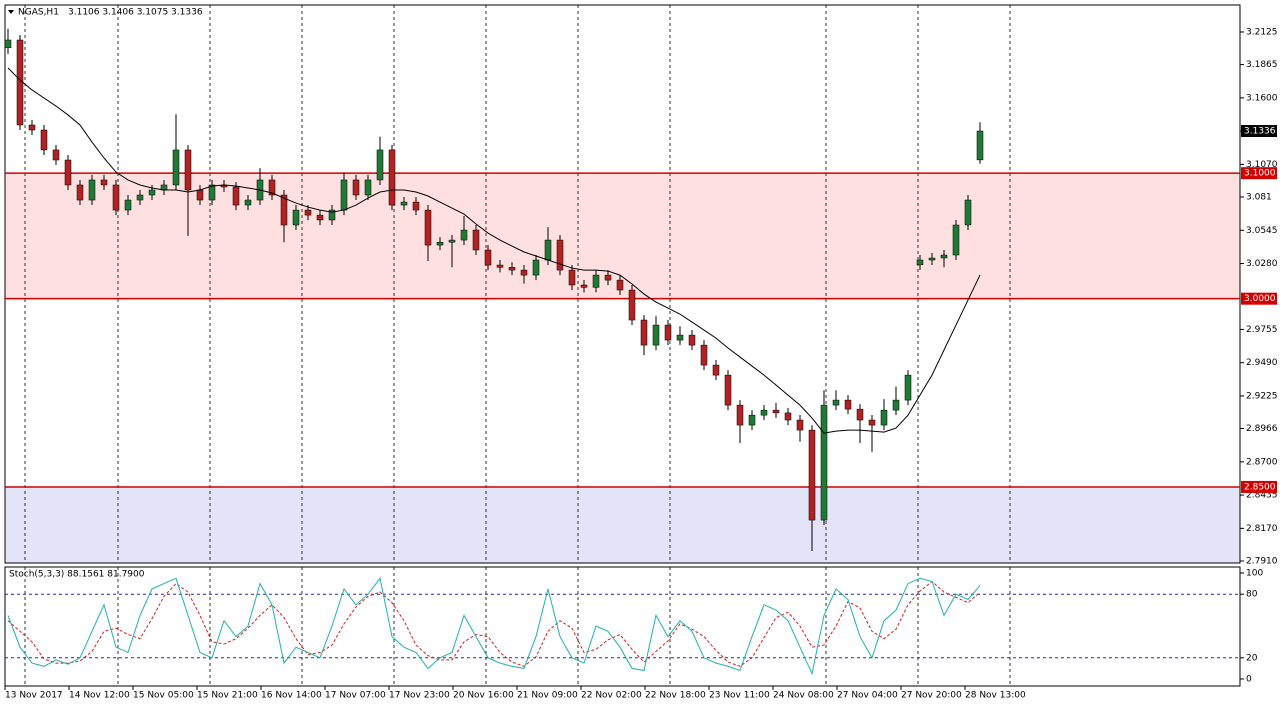 The width and height of the screenshot is (1282, 708). Describe the element at coordinates (38, 13) in the screenshot. I see `symbol: NGAS,H1` at that location.